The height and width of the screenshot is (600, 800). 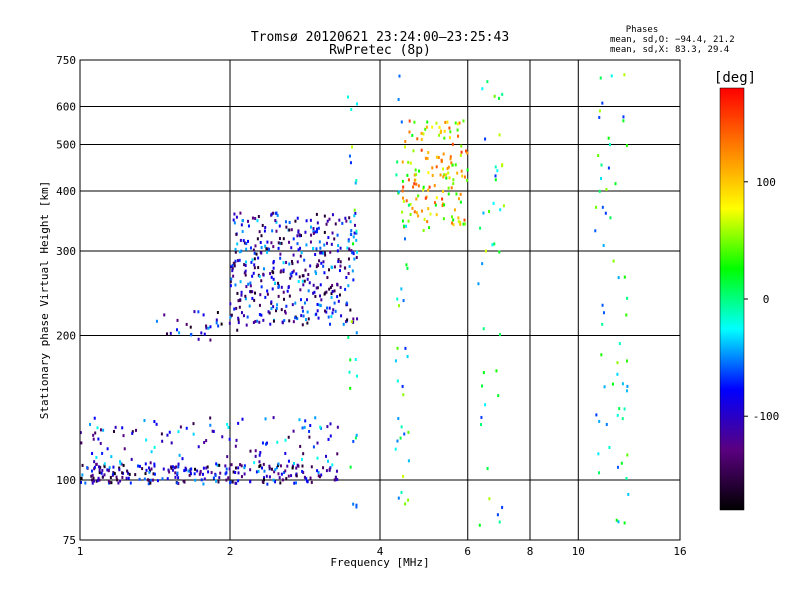 What do you see at coordinates (766, 182) in the screenshot?
I see `colorbar-tick-label: 100` at bounding box center [766, 182].